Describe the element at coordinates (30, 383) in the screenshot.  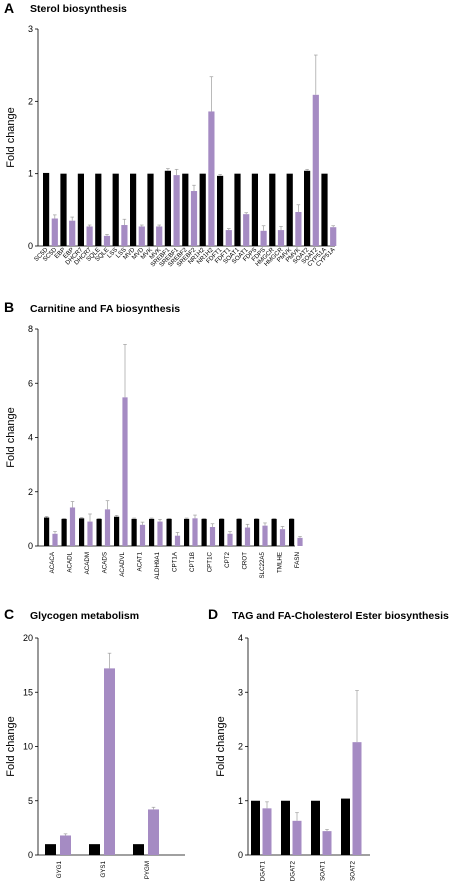
I see `y-tick-label: 6` at that location.